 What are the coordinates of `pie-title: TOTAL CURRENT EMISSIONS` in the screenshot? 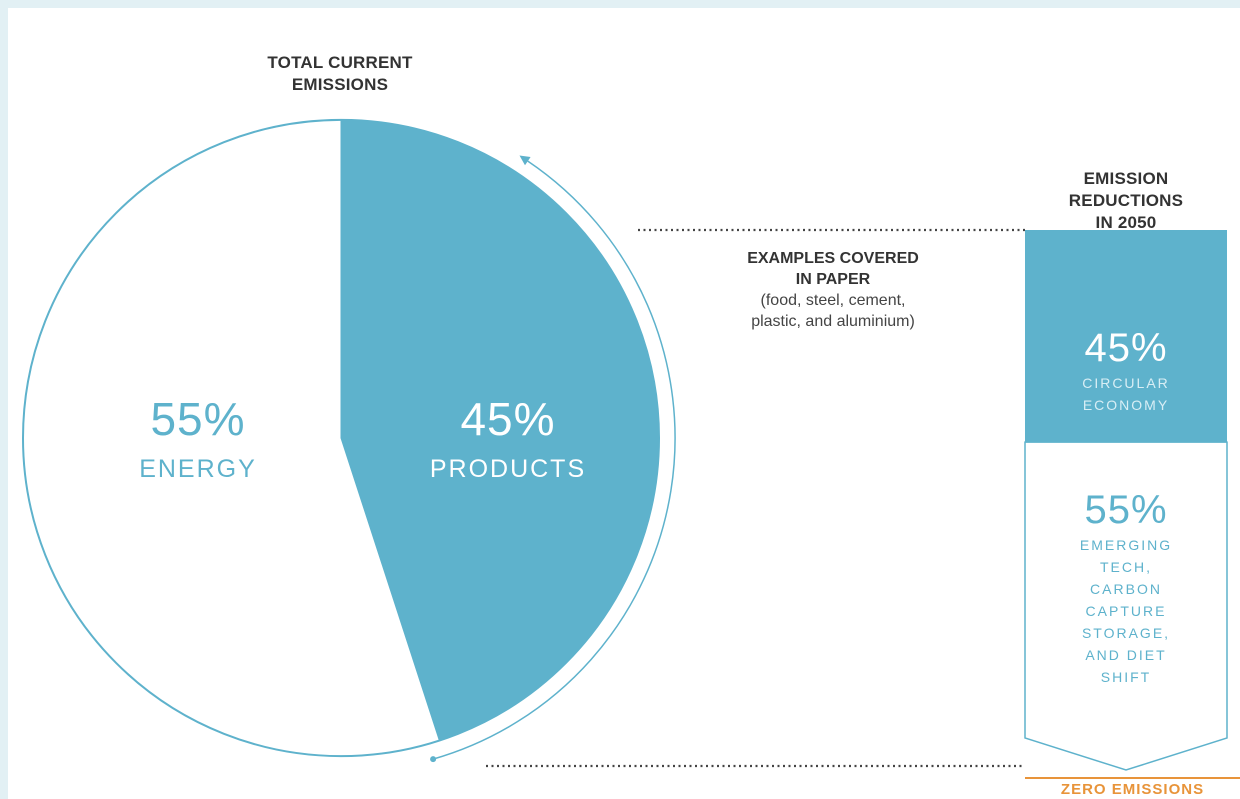 It's located at (340, 74).